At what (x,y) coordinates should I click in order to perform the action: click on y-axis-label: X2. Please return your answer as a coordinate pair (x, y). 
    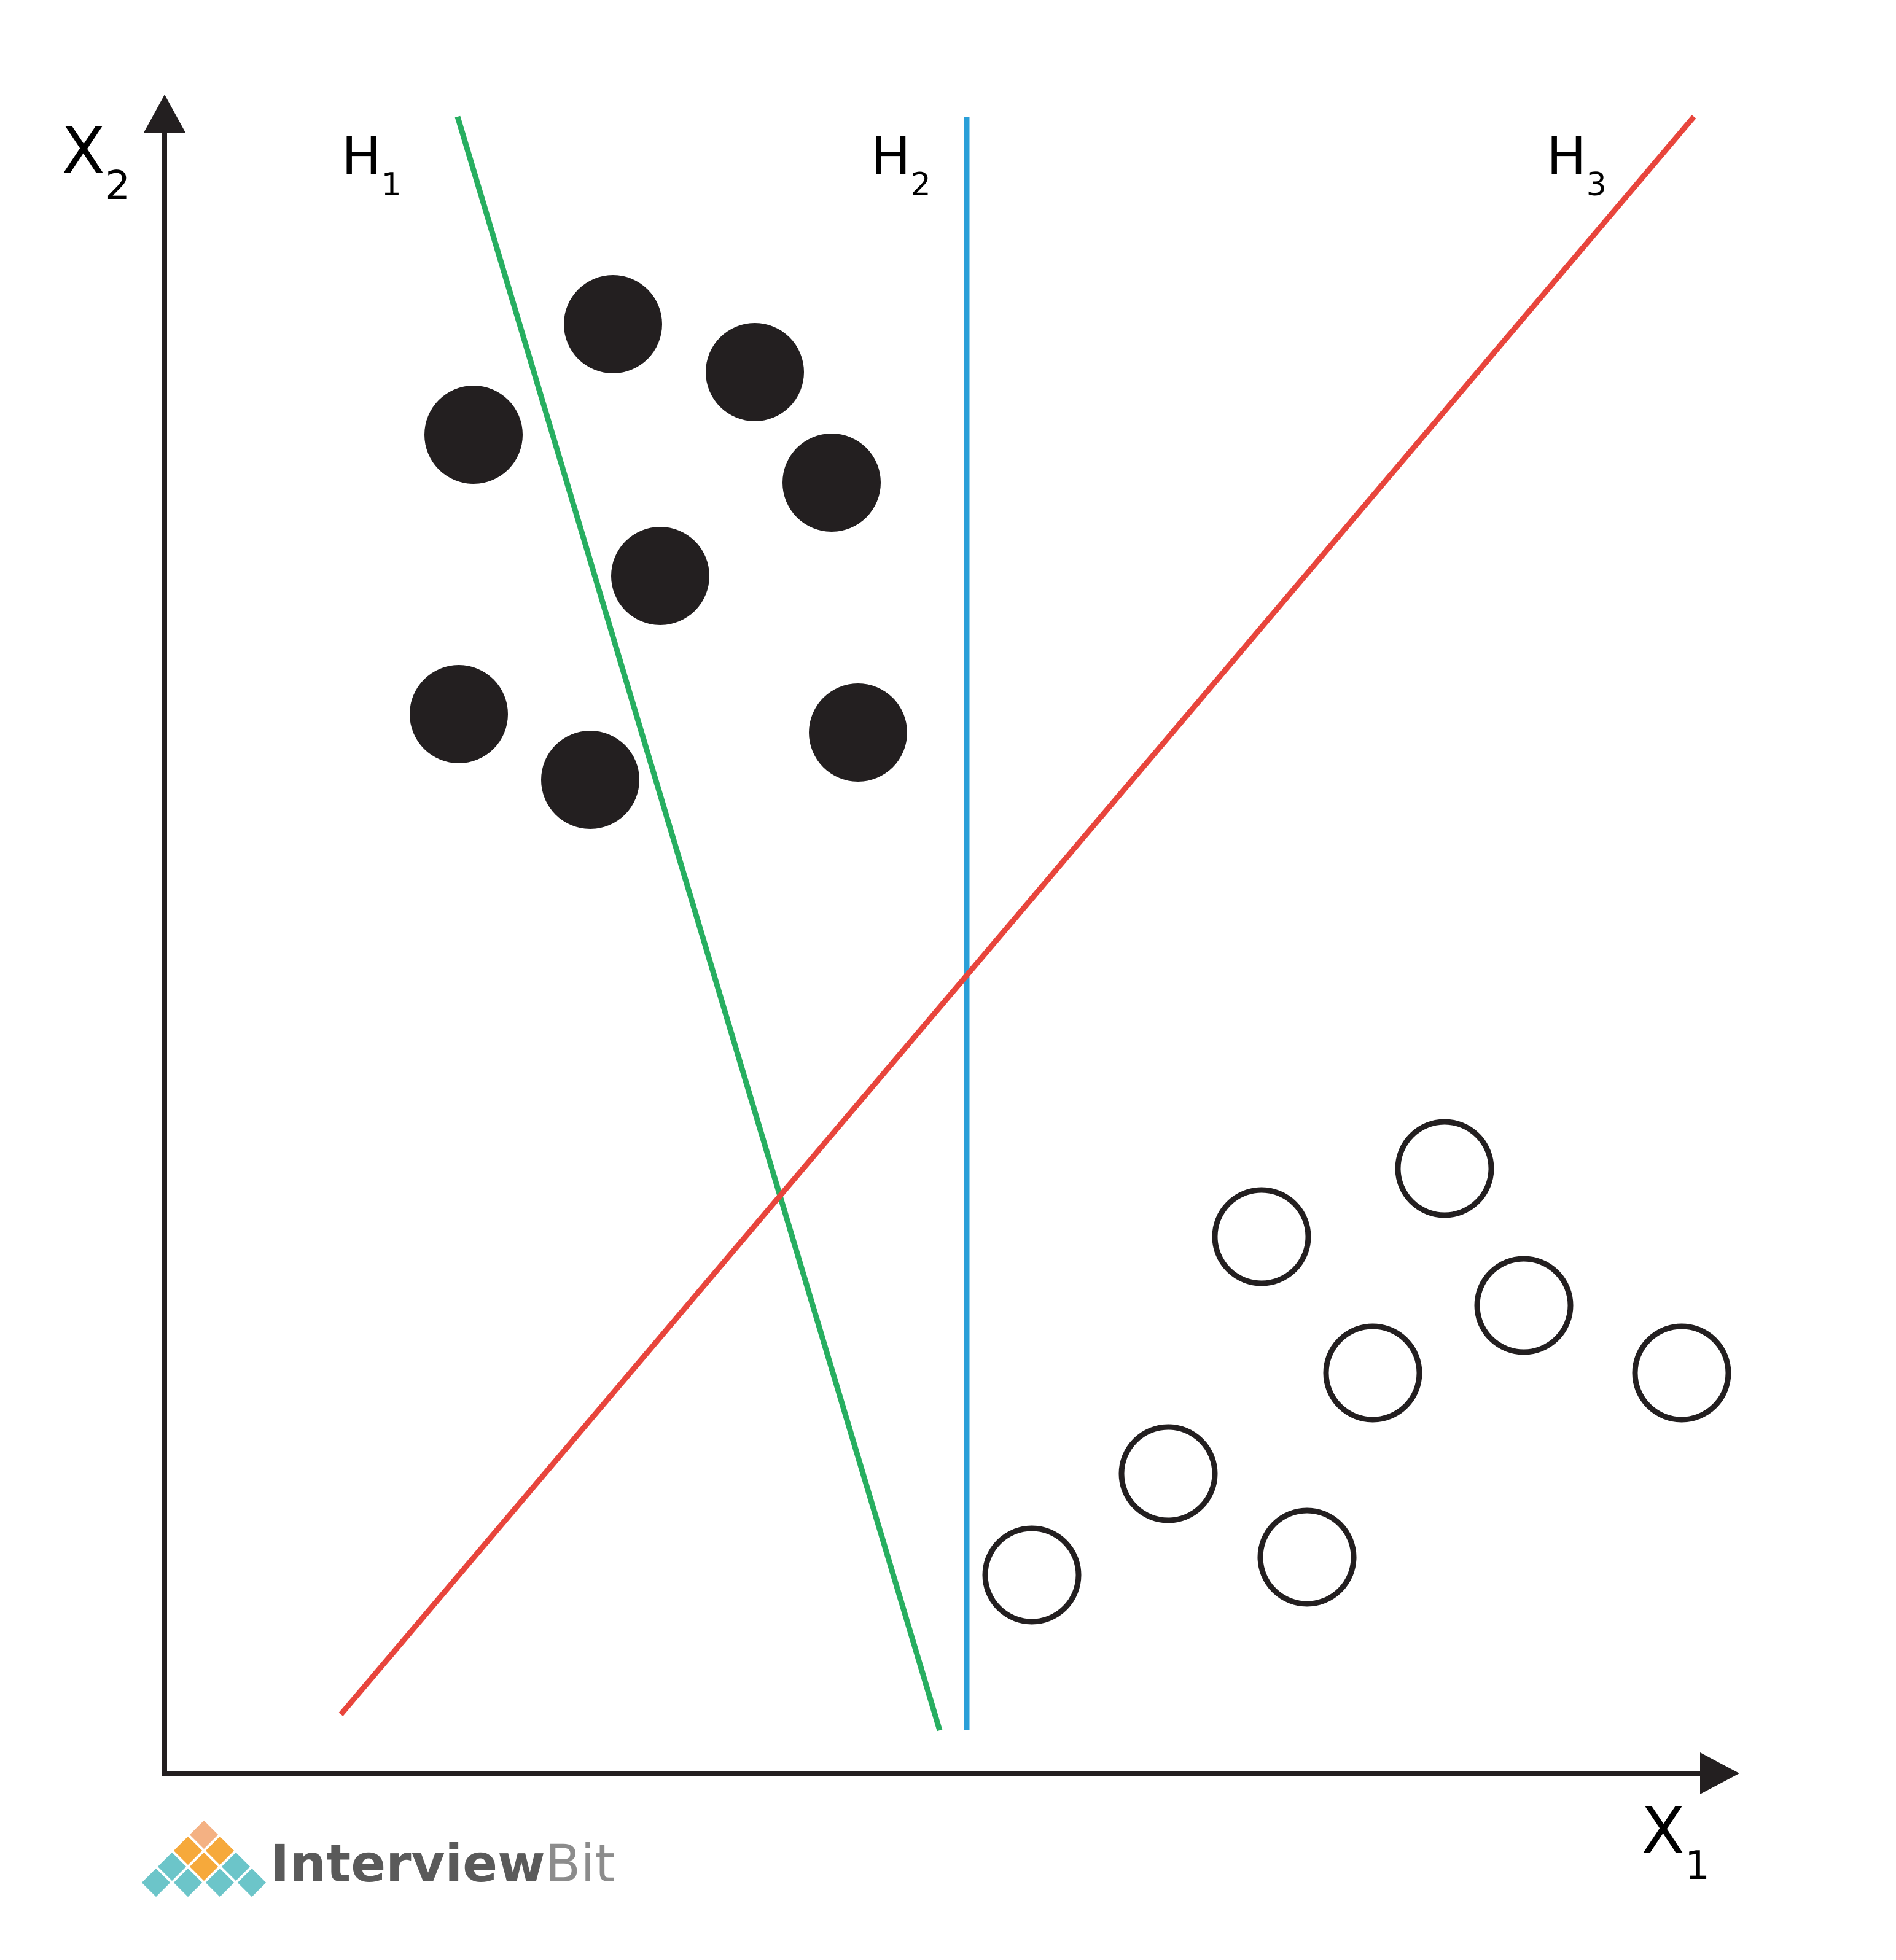
    Looking at the image, I should click on (95, 162).